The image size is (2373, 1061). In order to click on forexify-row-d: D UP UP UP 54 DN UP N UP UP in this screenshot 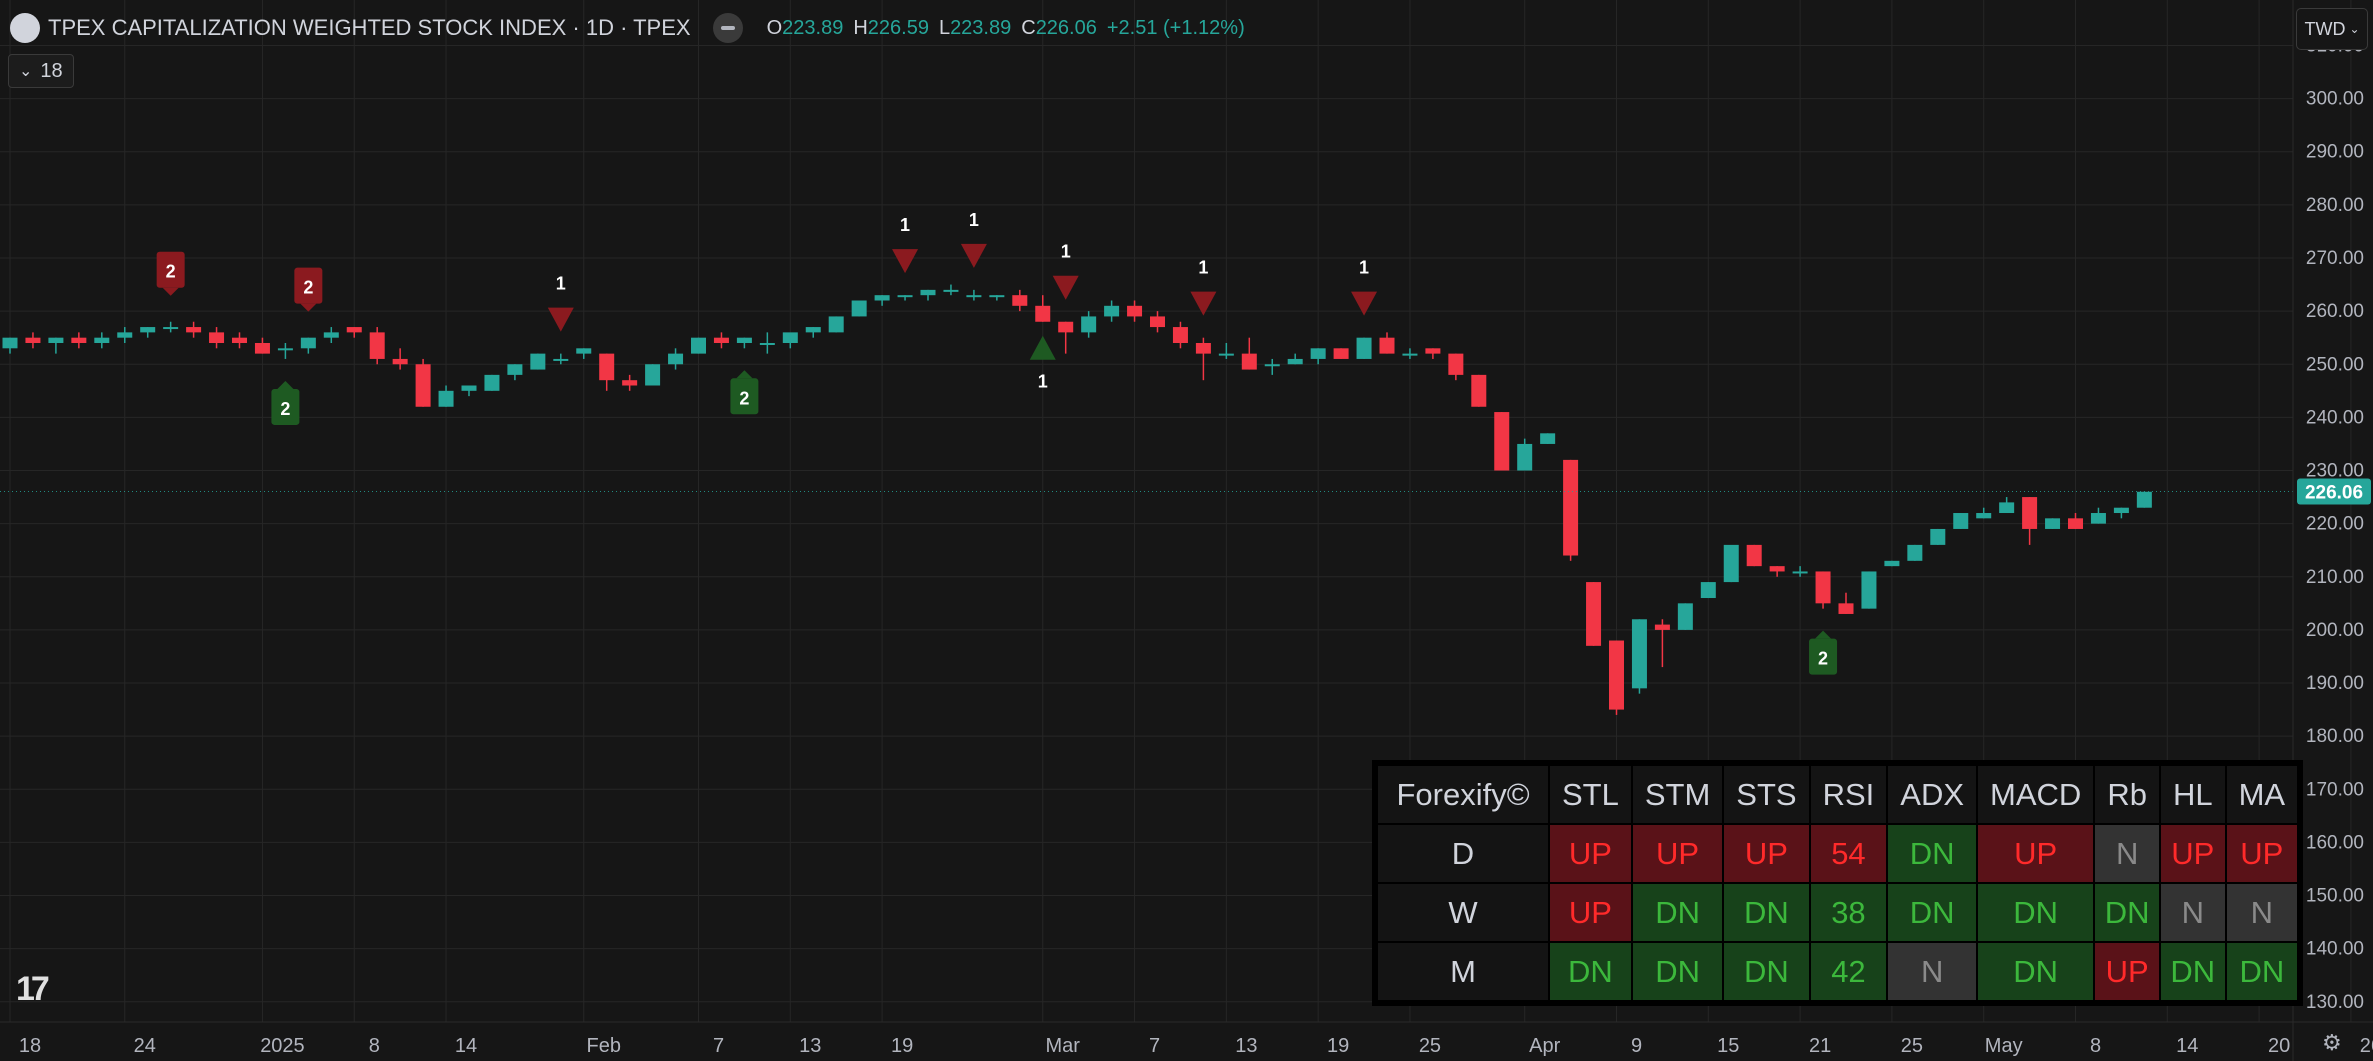, I will do `click(1838, 853)`.